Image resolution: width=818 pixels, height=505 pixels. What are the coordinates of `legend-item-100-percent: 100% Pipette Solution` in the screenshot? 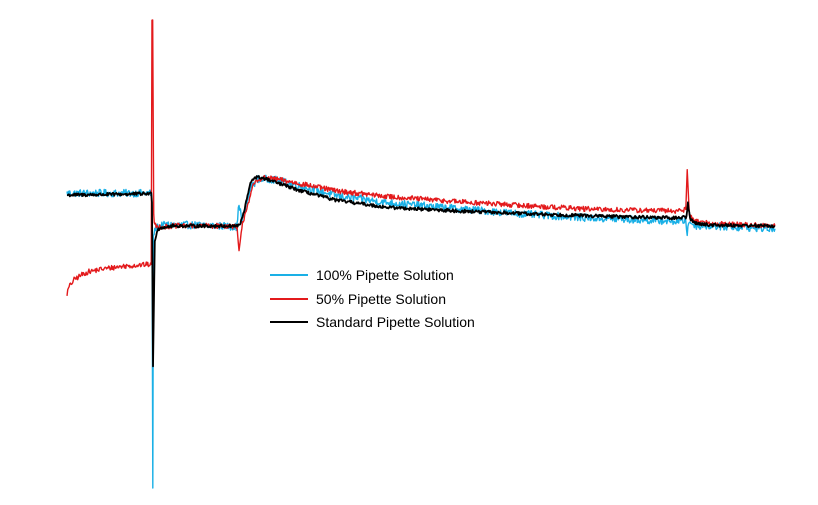 It's located at (362, 275).